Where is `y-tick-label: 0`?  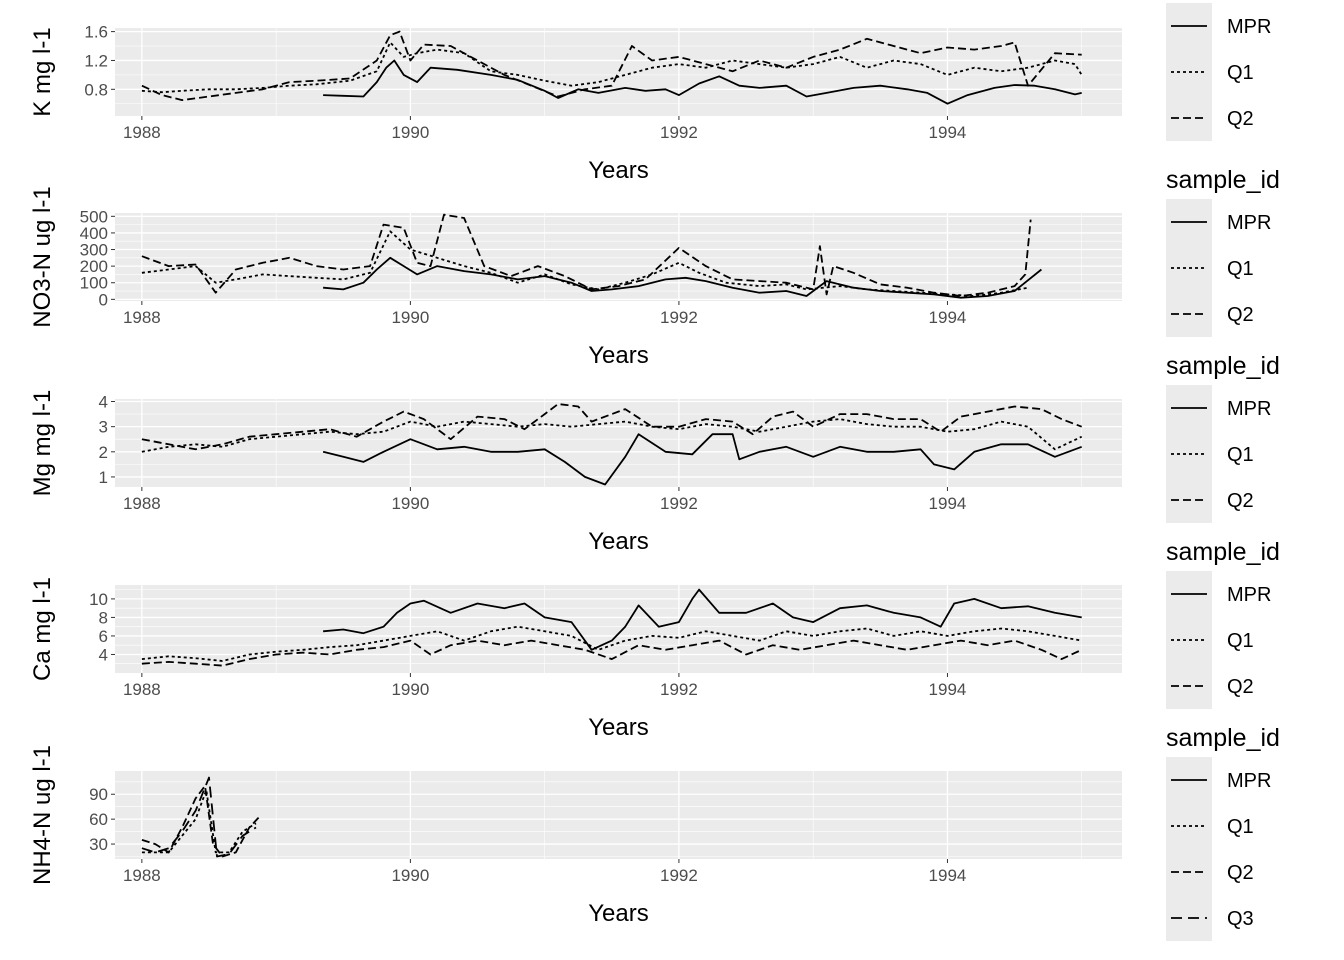 y-tick-label: 0 is located at coordinates (103, 299).